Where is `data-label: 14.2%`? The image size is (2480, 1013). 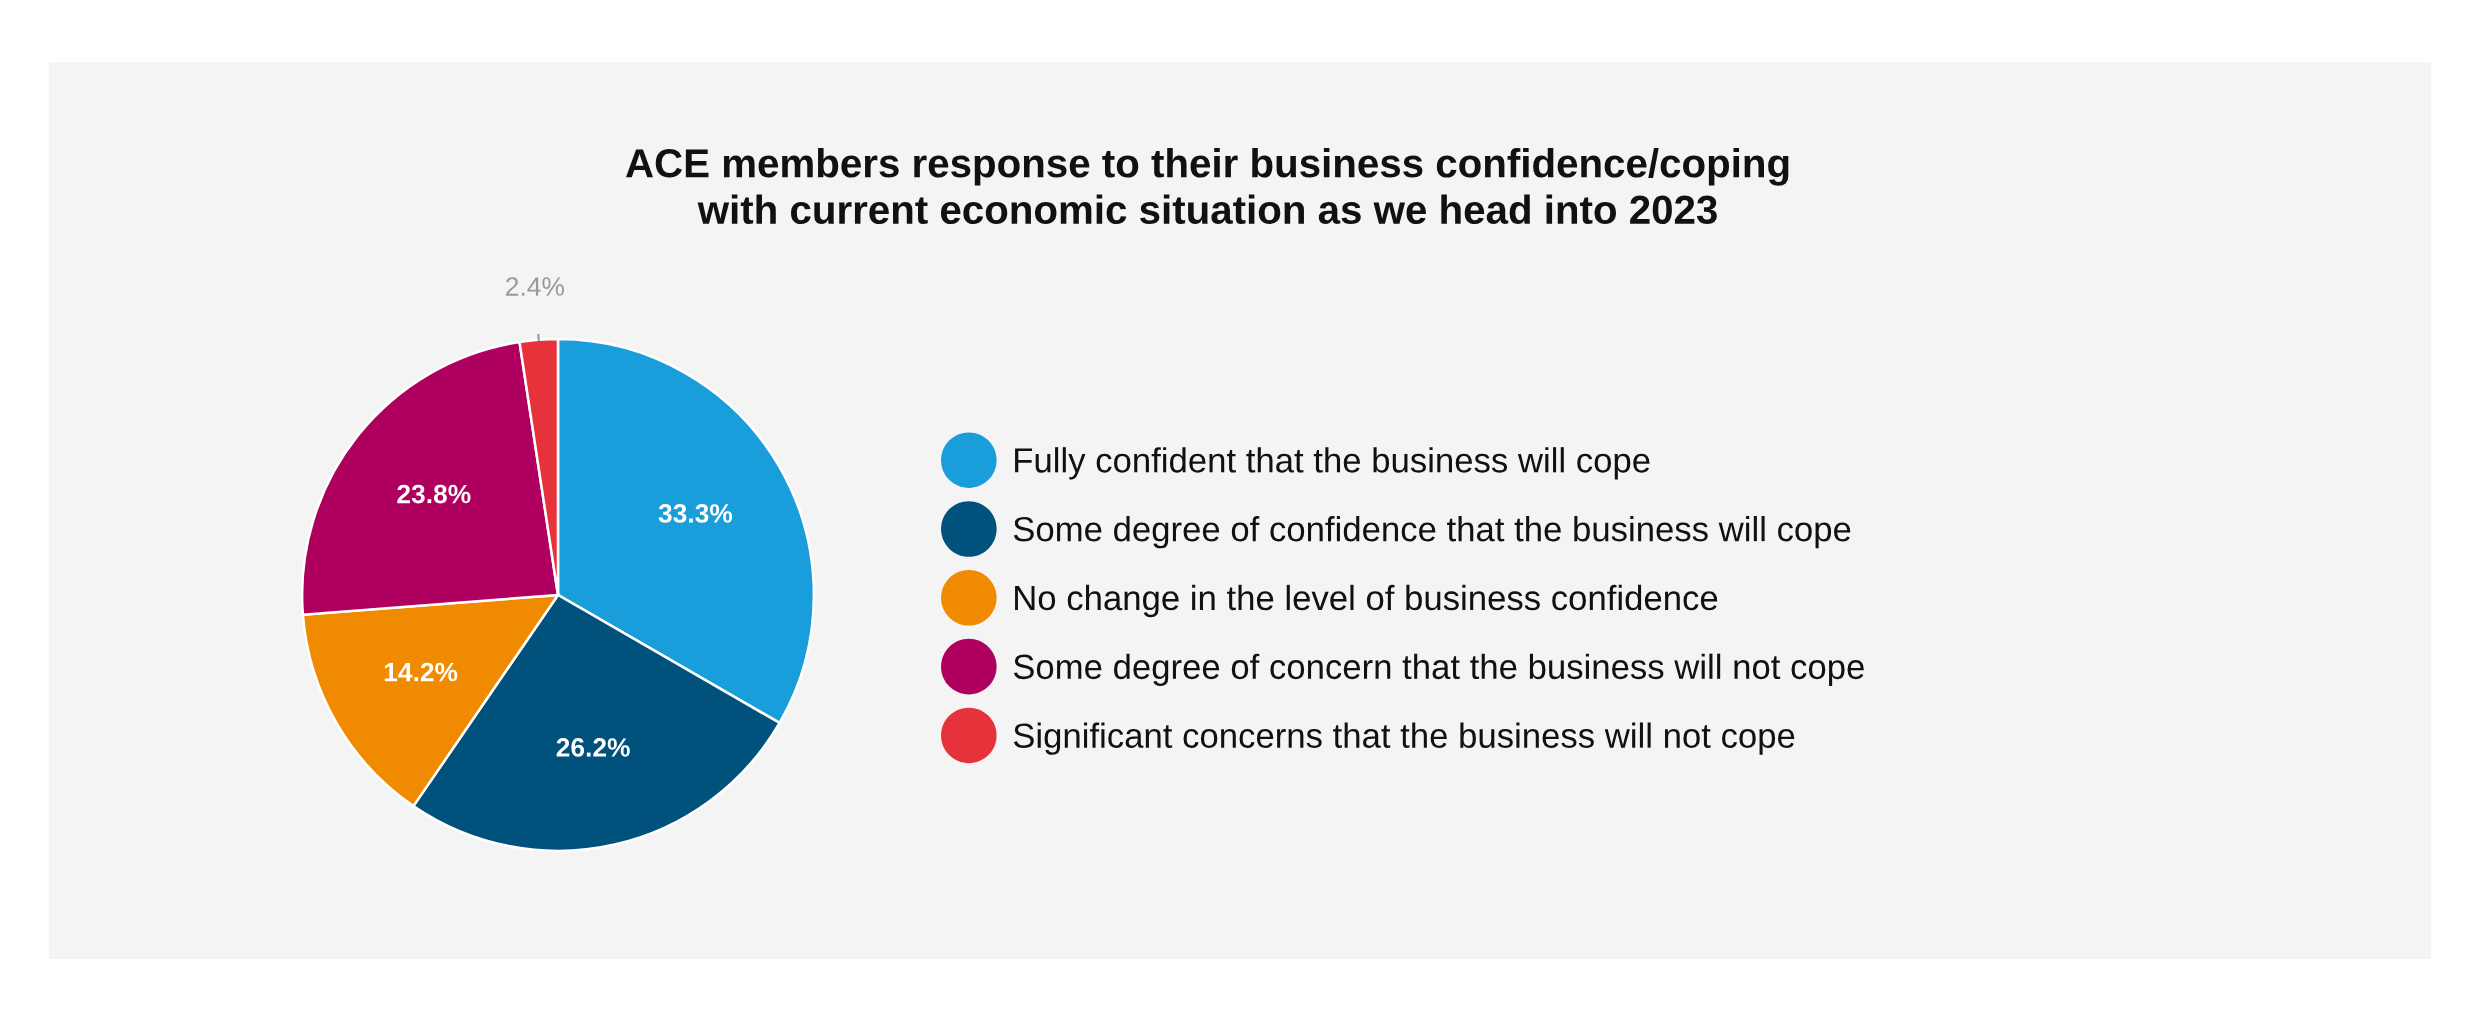 data-label: 14.2% is located at coordinates (421, 672).